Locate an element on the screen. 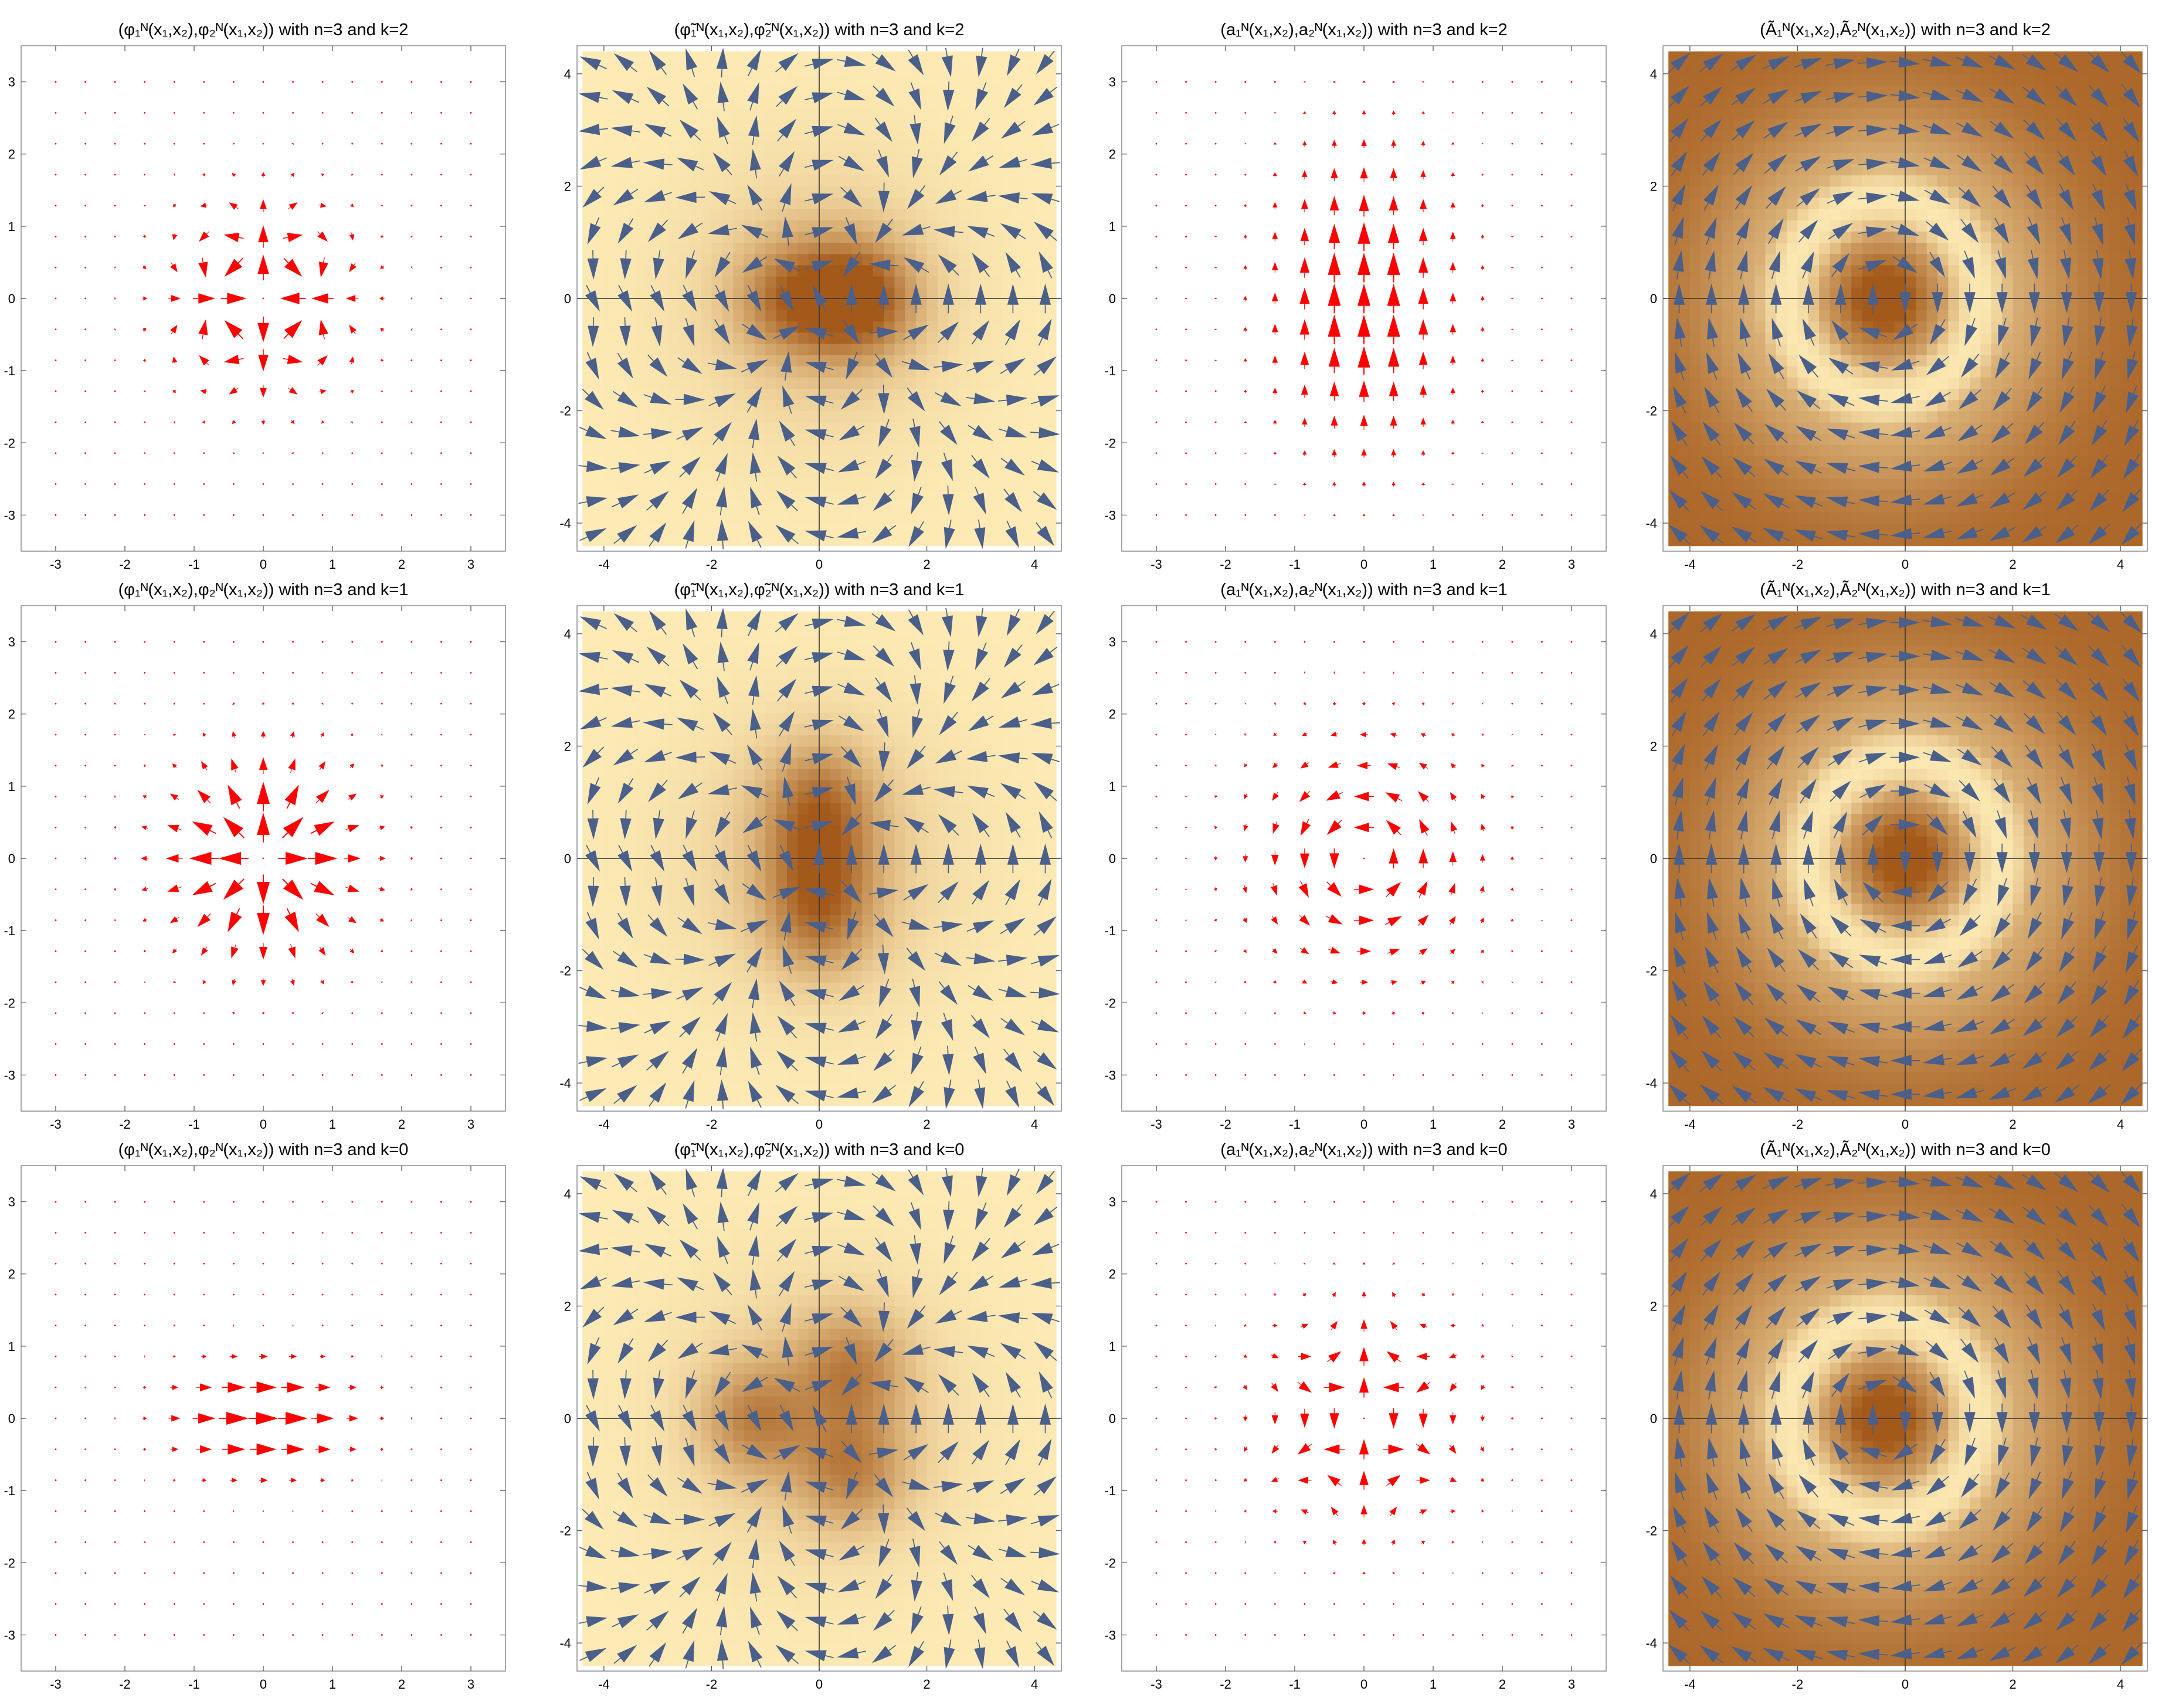 The height and width of the screenshot is (1708, 2172). y-tick-label: -2 is located at coordinates (565, 1531).